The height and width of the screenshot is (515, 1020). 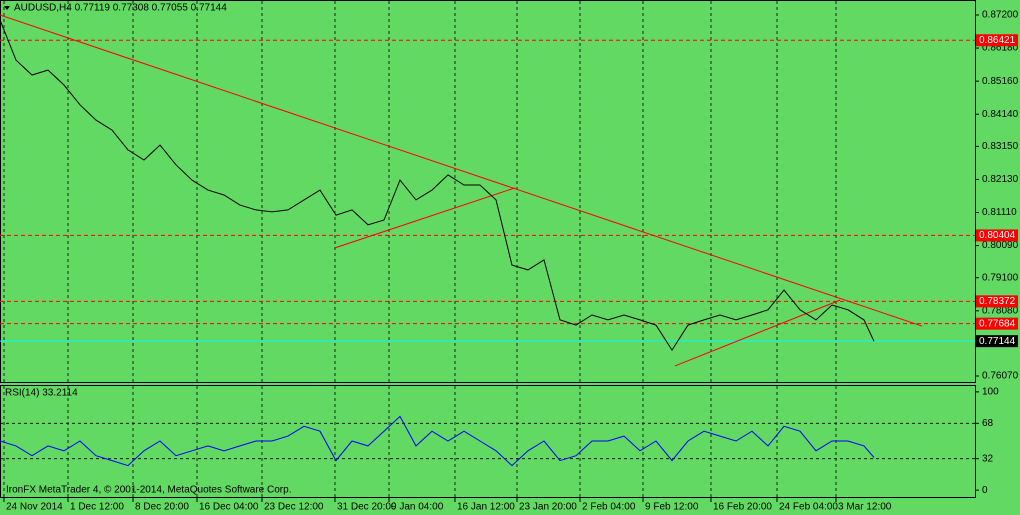 I want to click on y-tick-label: 0.80090, so click(x=1000, y=245).